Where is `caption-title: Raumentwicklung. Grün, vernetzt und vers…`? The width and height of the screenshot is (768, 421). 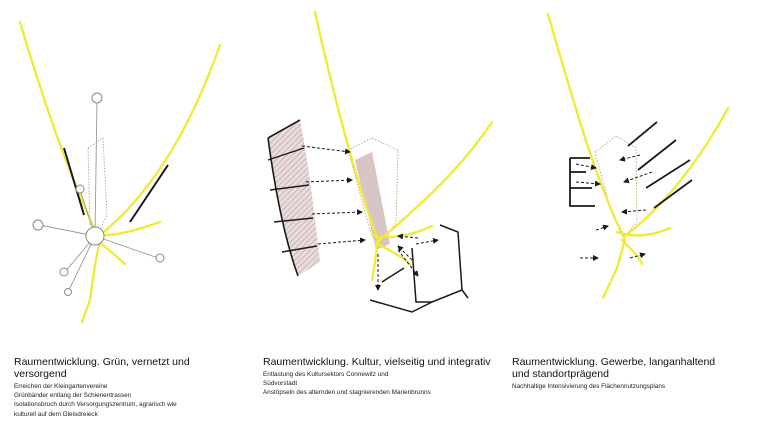
caption-title: Raumentwicklung. Grün, vernetzt und vers… is located at coordinates (102, 368).